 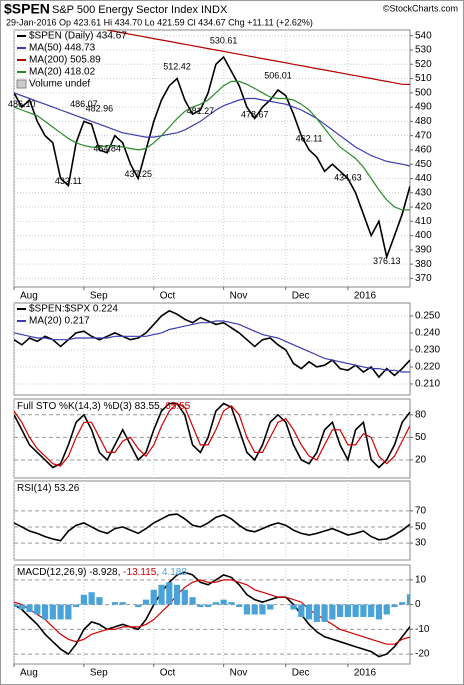 What do you see at coordinates (309, 138) in the screenshot?
I see `price-annotation: 462.11` at bounding box center [309, 138].